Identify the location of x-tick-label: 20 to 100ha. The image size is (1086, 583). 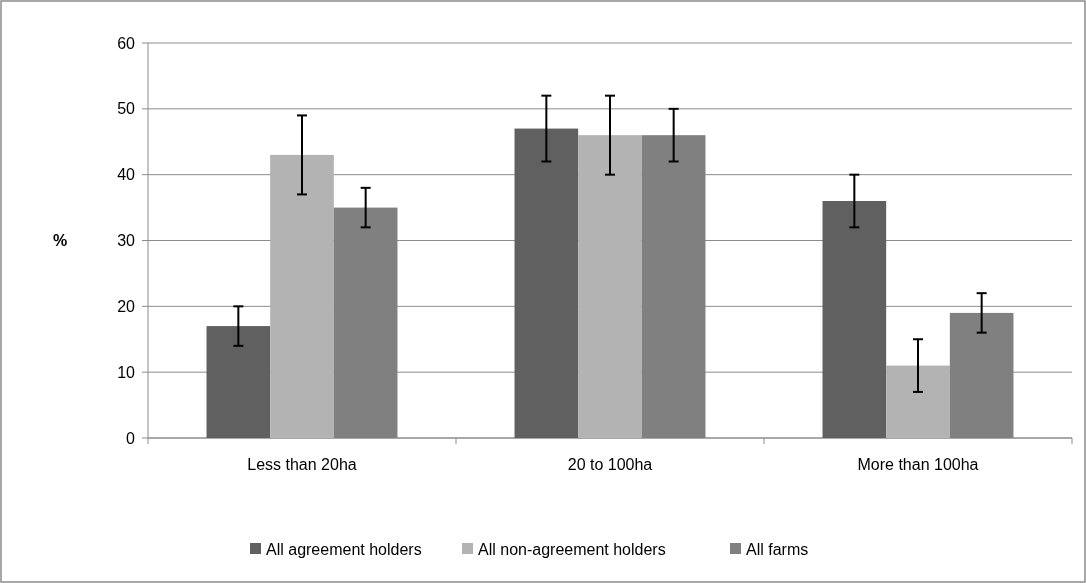
(610, 464).